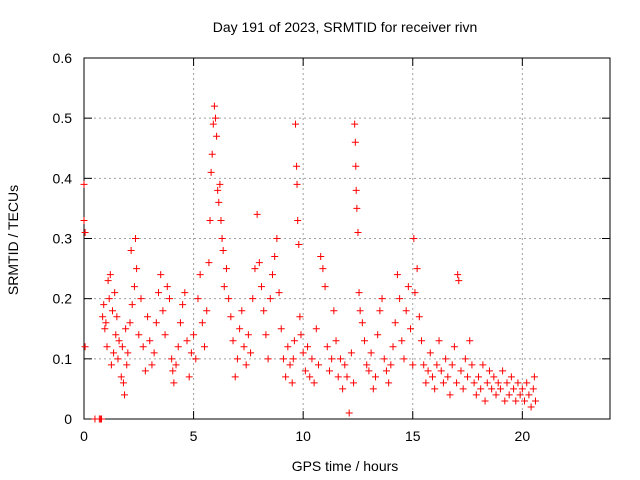 Image resolution: width=640 pixels, height=480 pixels. What do you see at coordinates (63, 118) in the screenshot?
I see `y-tick-label: 0.5` at bounding box center [63, 118].